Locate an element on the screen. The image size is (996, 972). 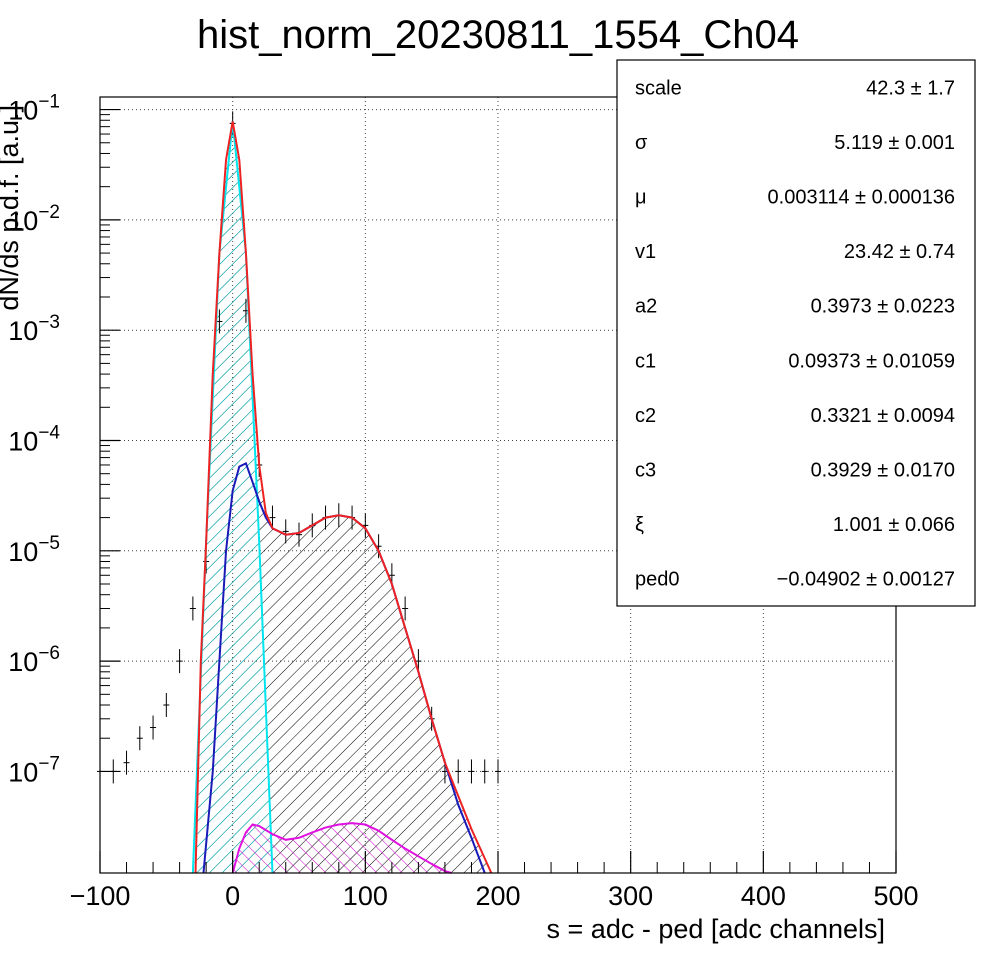
stat-label: v1 is located at coordinates (645, 252).